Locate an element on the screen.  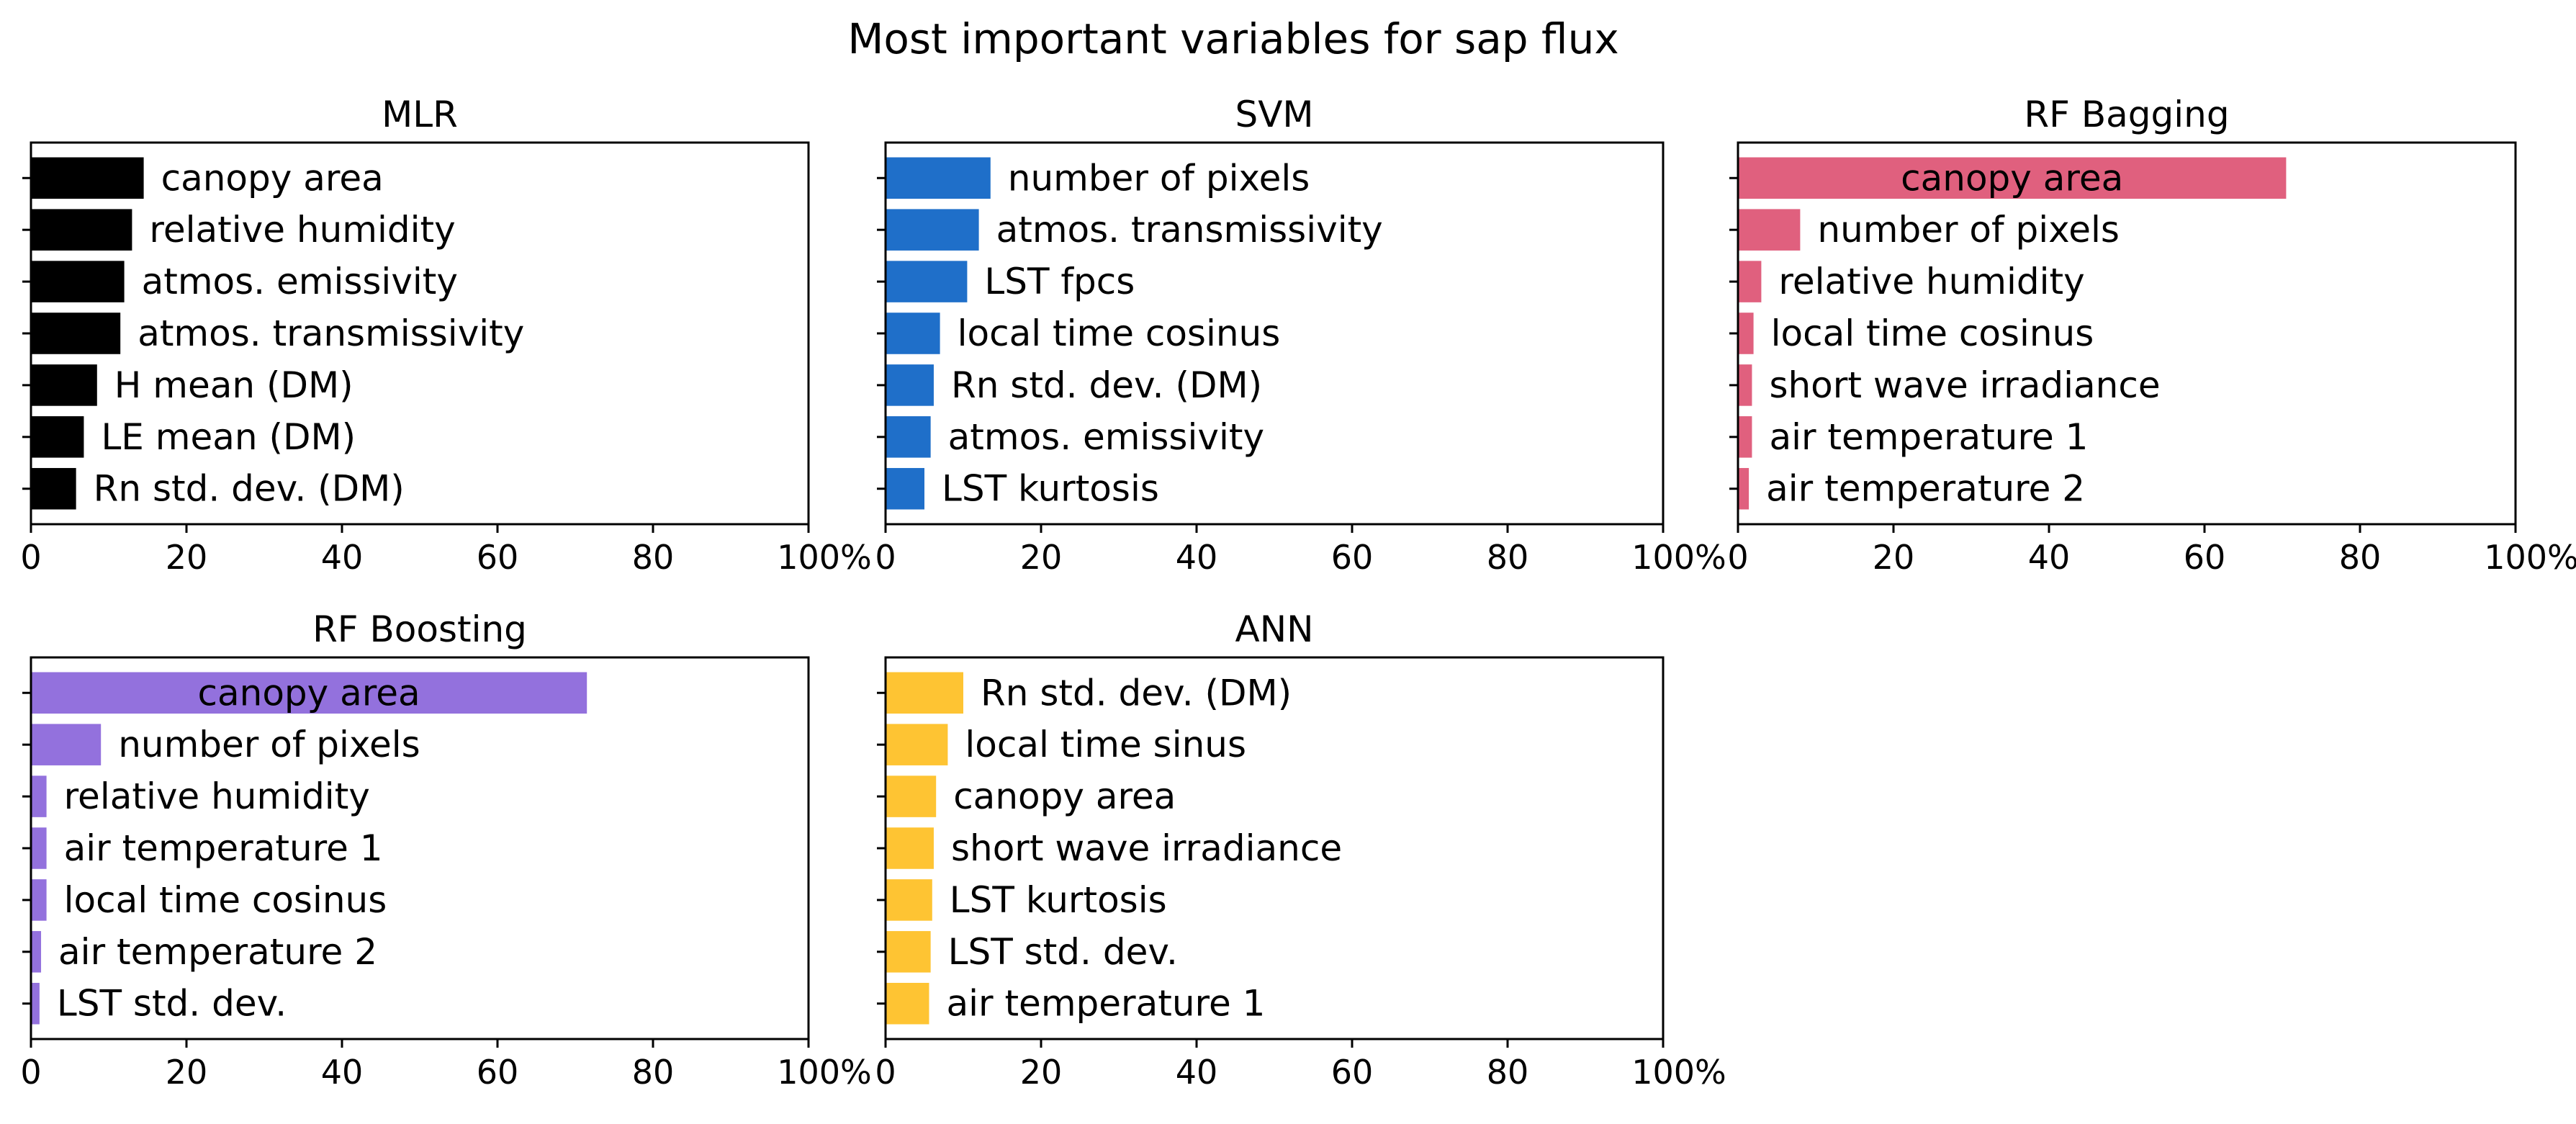
panel-title: SVM is located at coordinates (1274, 115).